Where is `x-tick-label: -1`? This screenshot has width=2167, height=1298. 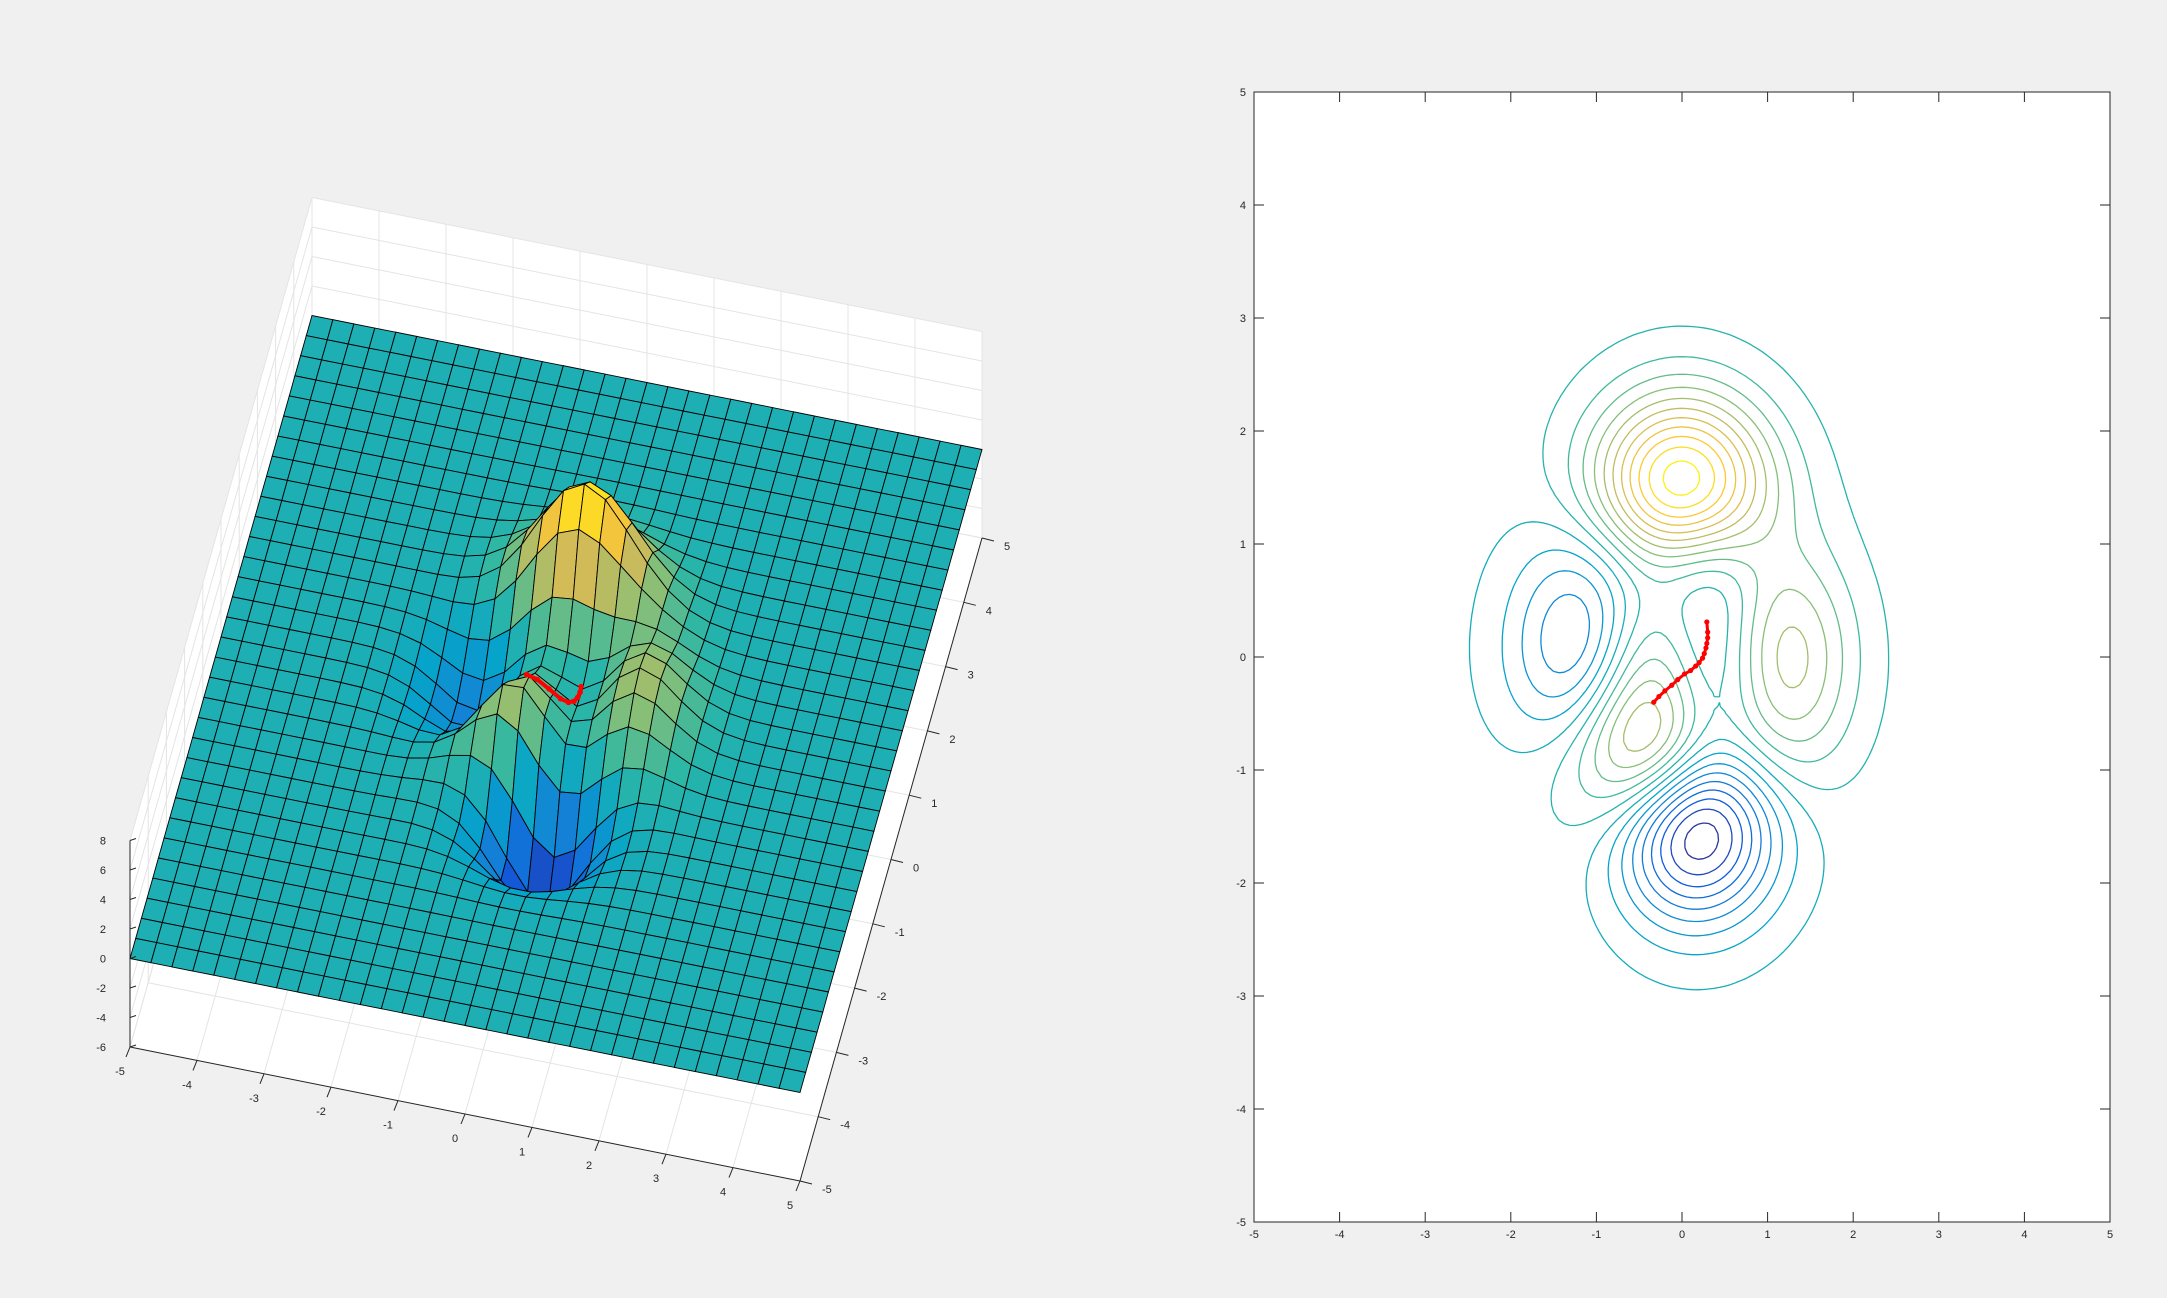
x-tick-label: -1 is located at coordinates (388, 1126).